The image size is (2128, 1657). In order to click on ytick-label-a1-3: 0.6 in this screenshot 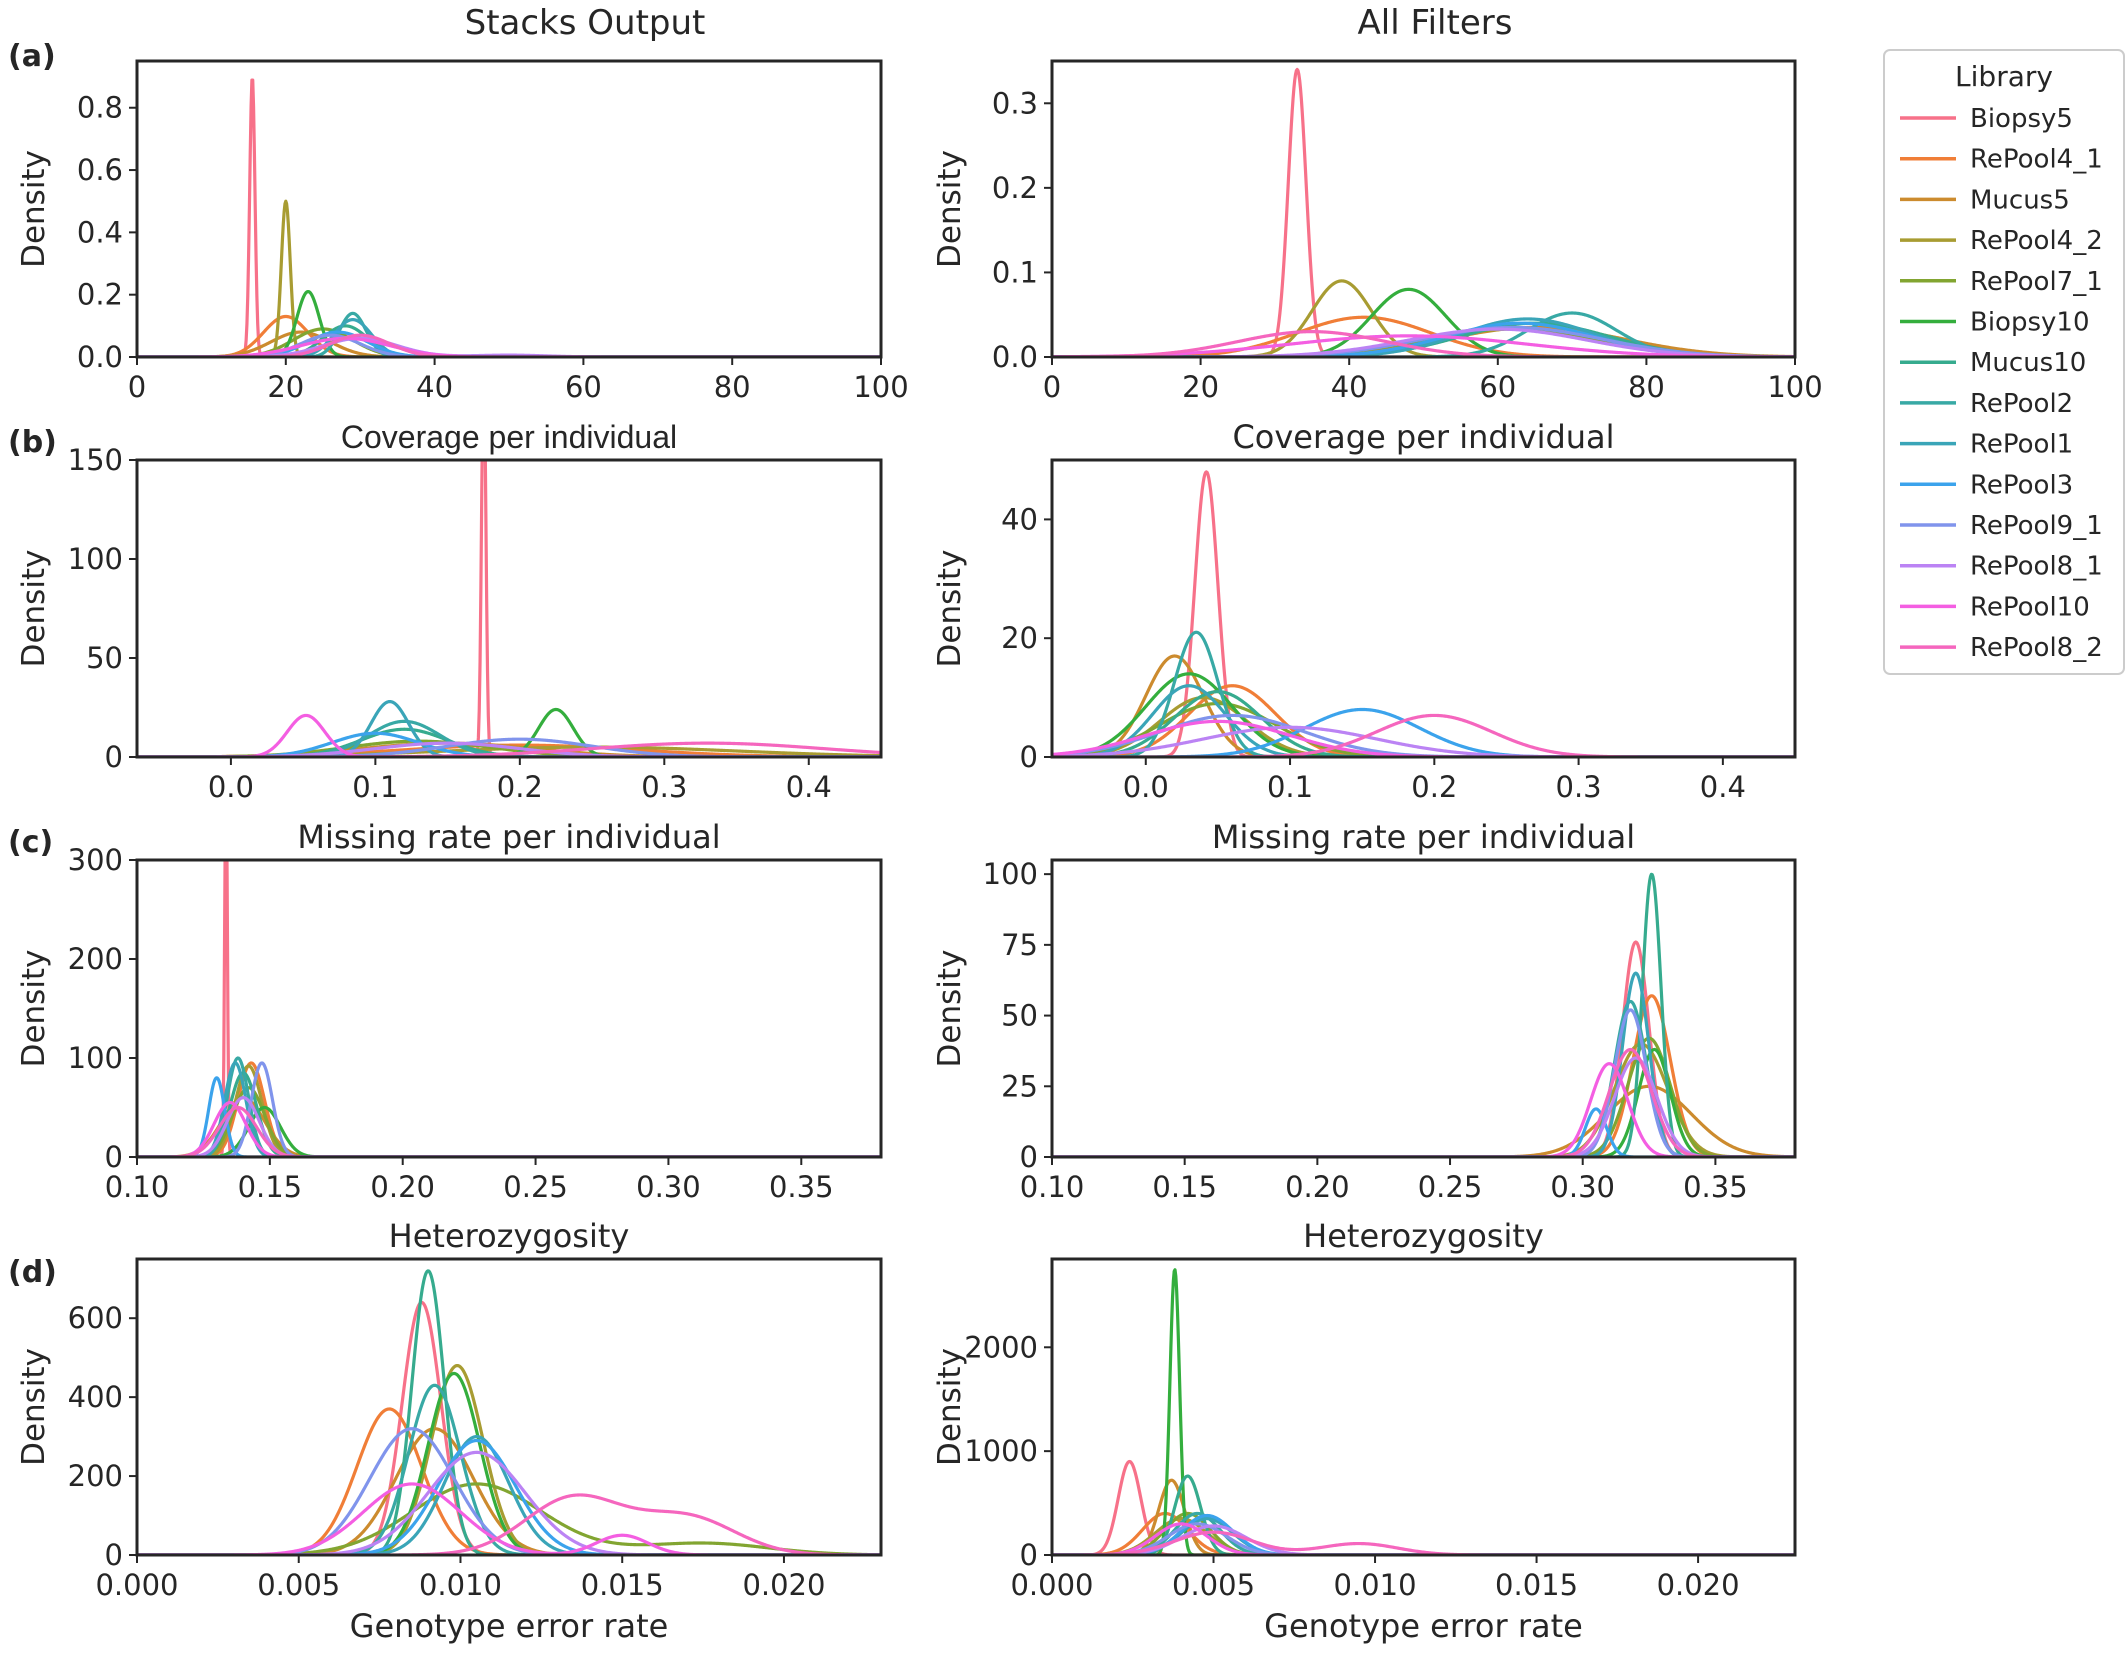, I will do `click(100, 170)`.